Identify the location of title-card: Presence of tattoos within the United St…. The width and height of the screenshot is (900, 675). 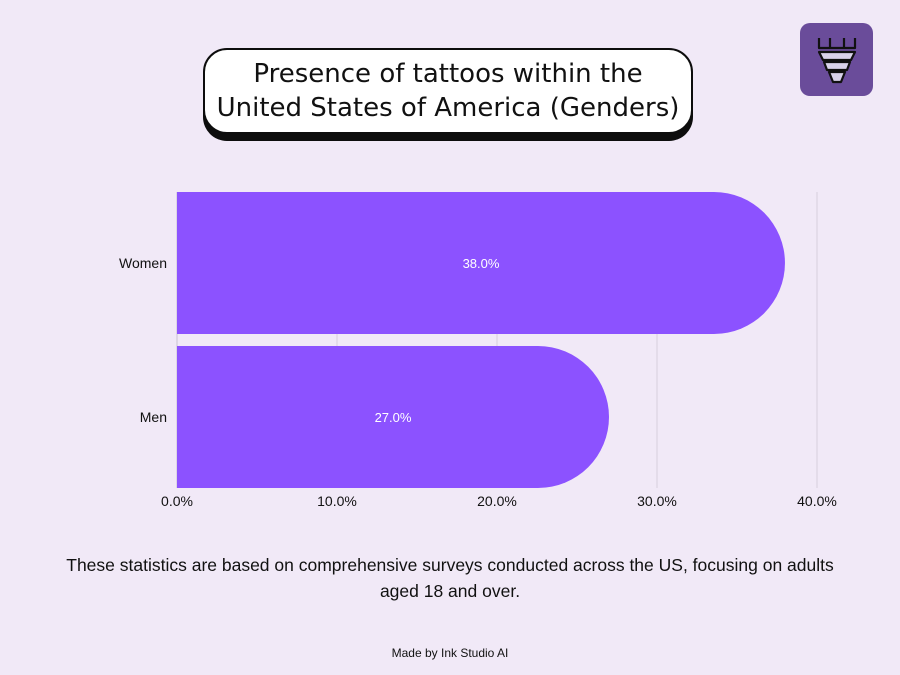
(450, 96).